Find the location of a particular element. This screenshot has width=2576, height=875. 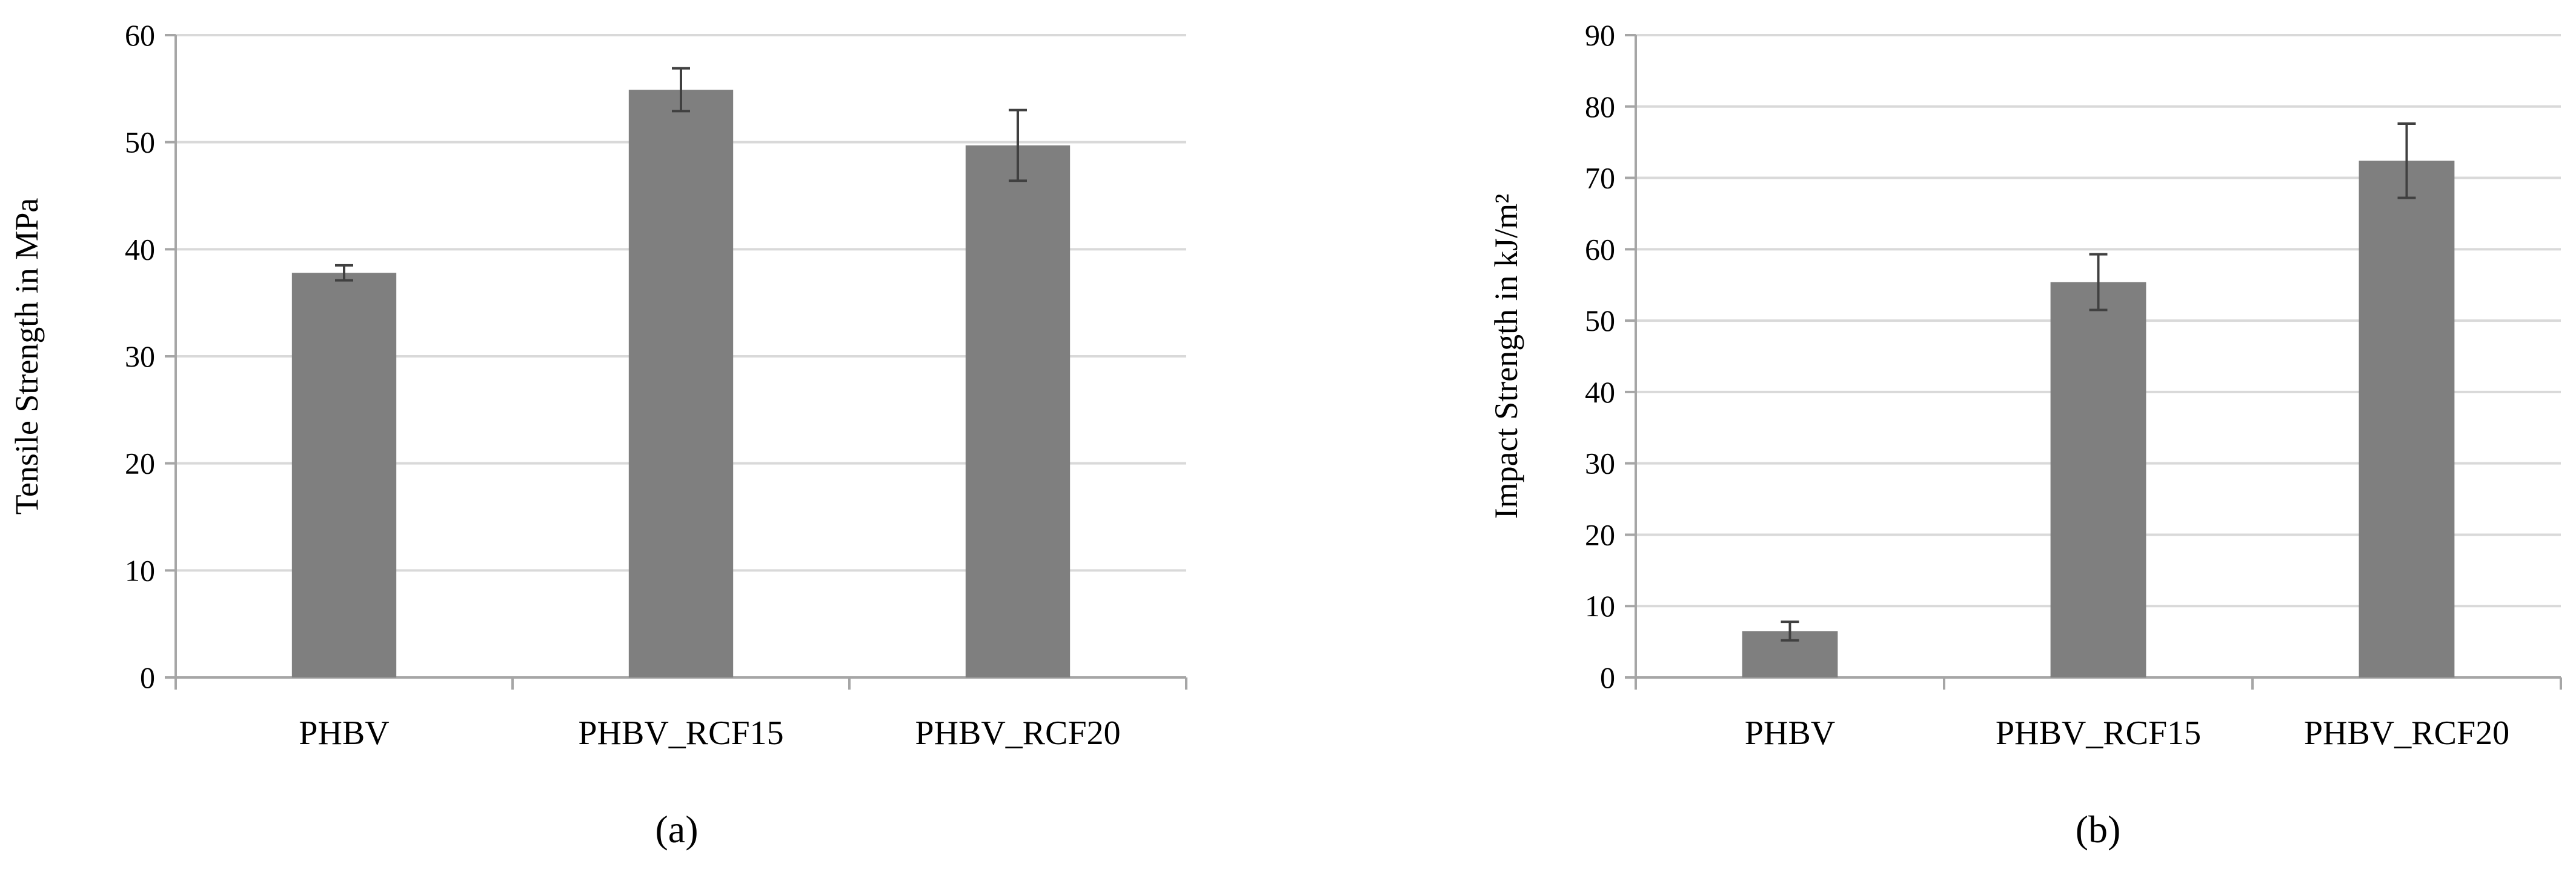

bar-phbv is located at coordinates (344, 475).